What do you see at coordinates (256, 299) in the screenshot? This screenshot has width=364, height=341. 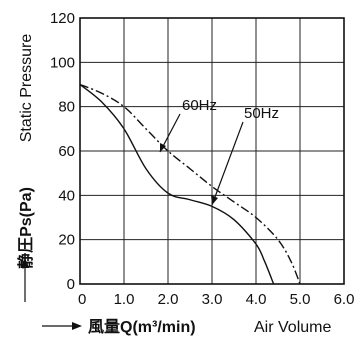 I see `x-tick-label: 4.0` at bounding box center [256, 299].